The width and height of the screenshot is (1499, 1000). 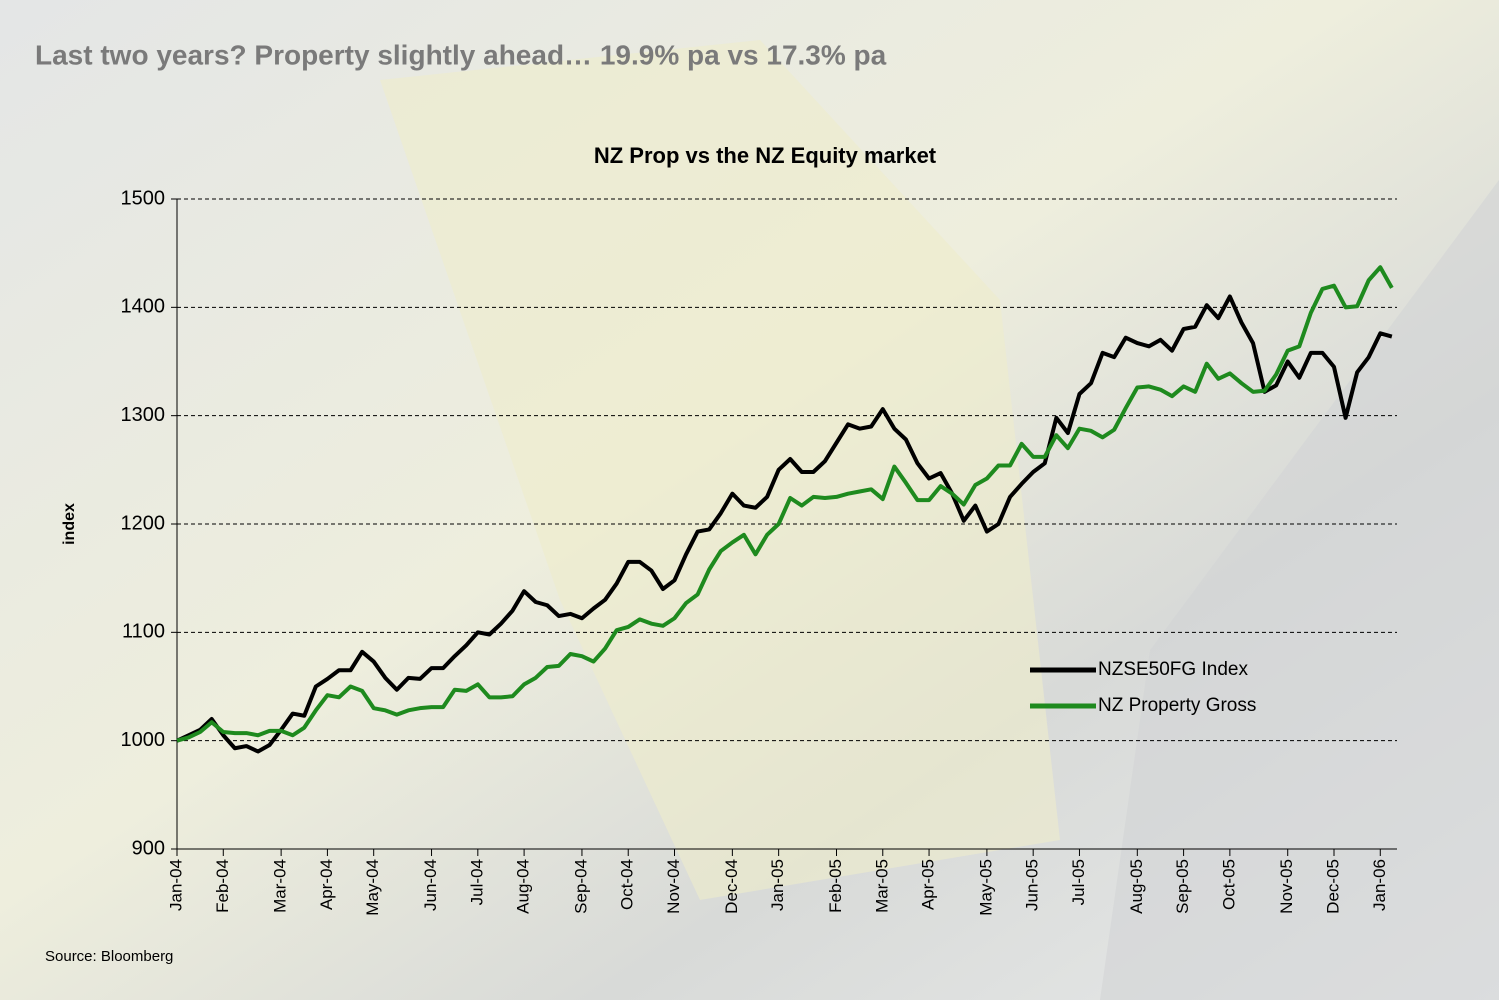 I want to click on chart-title: NZ Prop vs the NZ Equity market, so click(x=765, y=155).